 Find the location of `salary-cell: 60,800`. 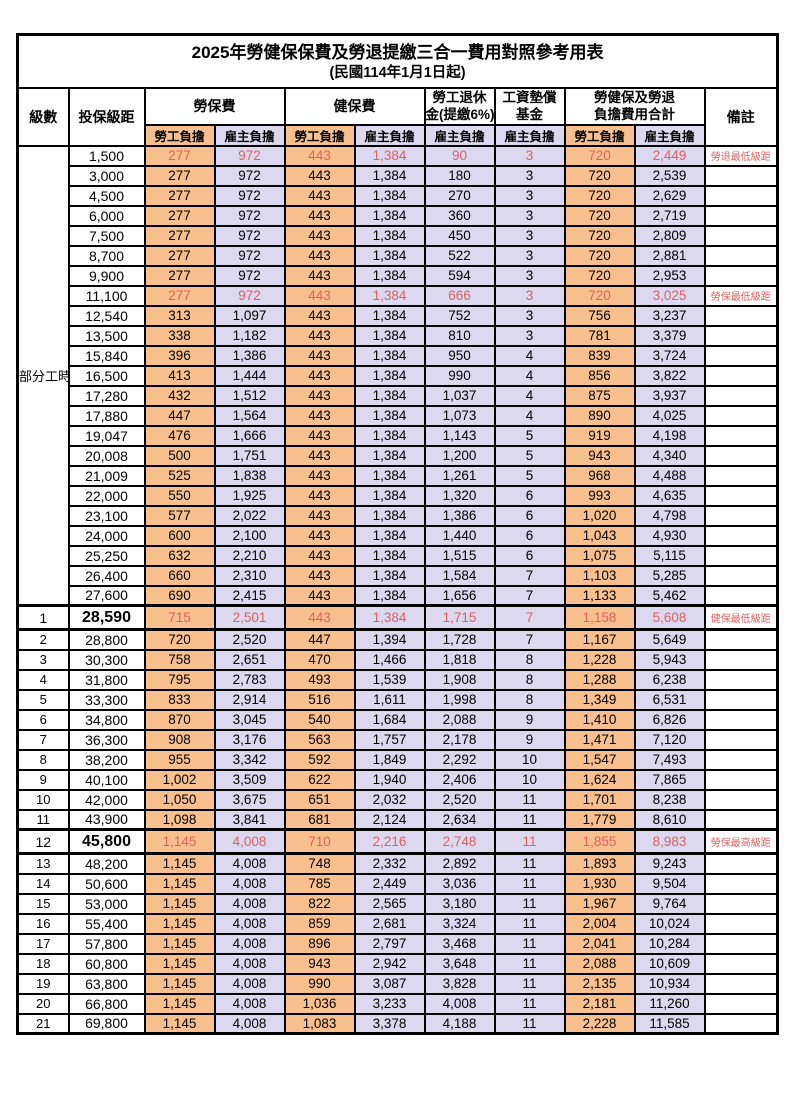

salary-cell: 60,800 is located at coordinates (106, 963).